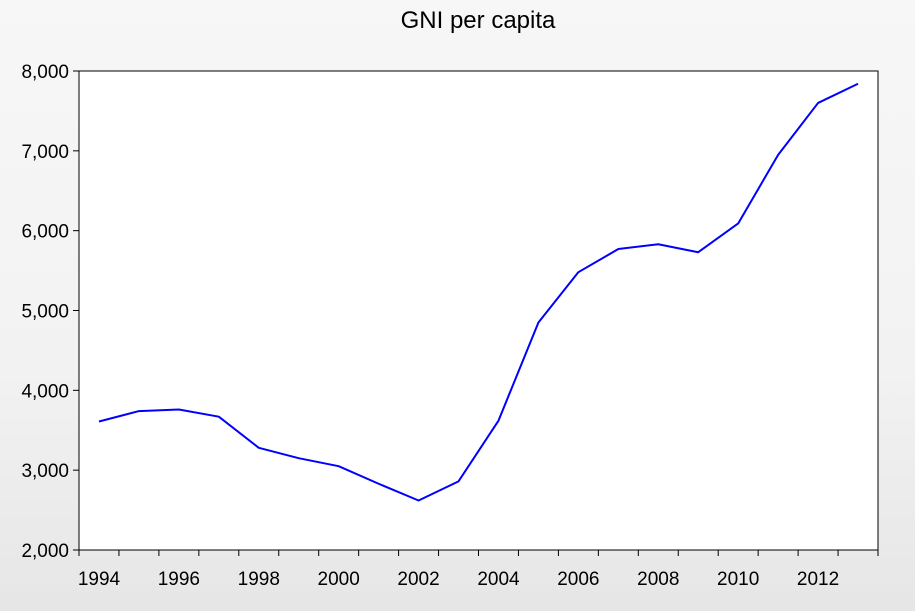 Image resolution: width=915 pixels, height=611 pixels. Describe the element at coordinates (259, 579) in the screenshot. I see `x-tick-label: 1998` at that location.